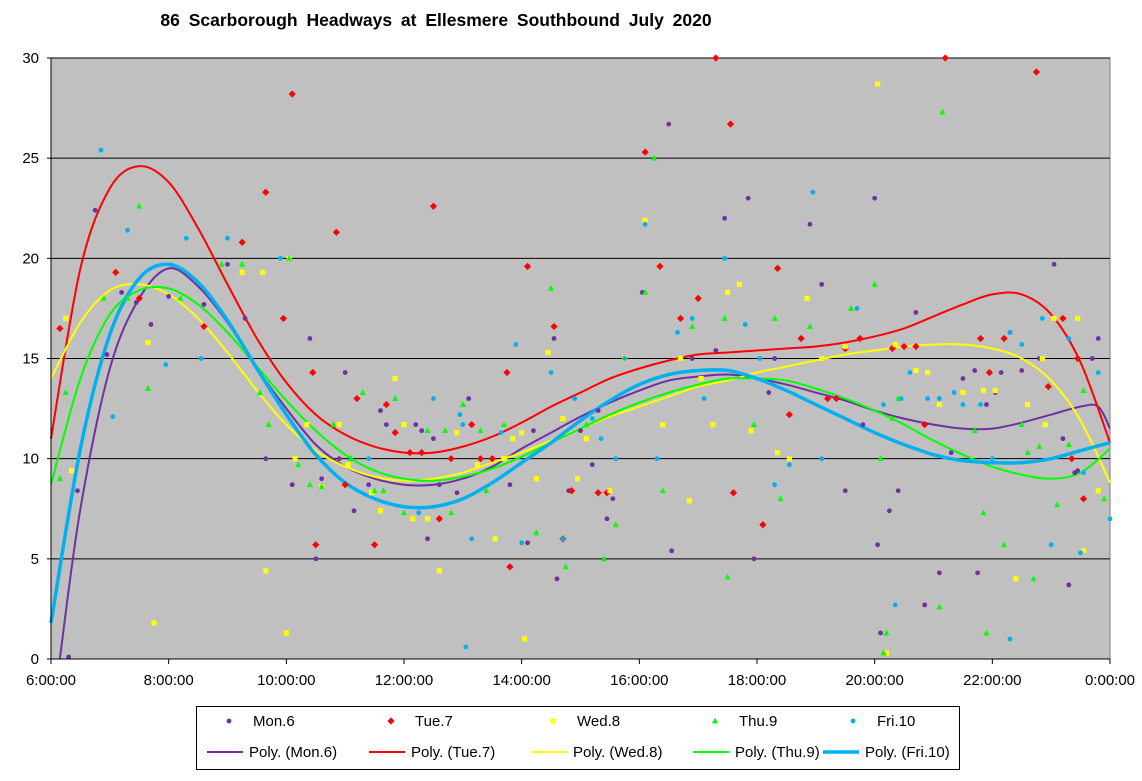  Describe the element at coordinates (286, 680) in the screenshot. I see `x-tick-label: 10:00:00` at that location.